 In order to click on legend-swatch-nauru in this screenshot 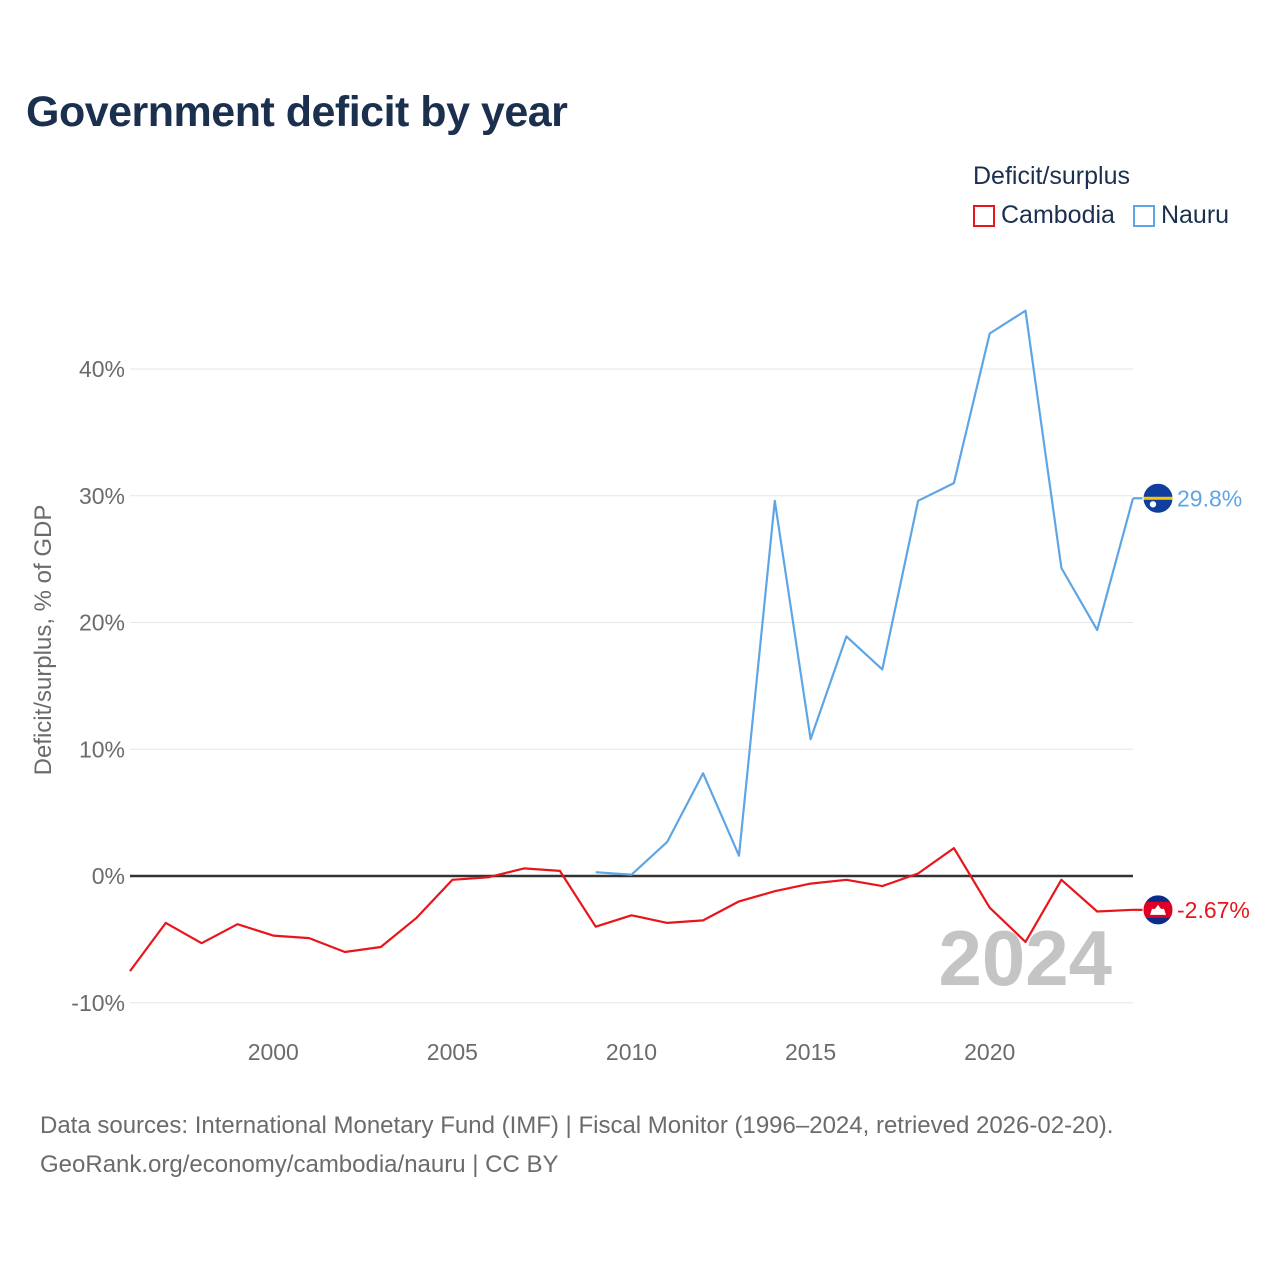, I will do `click(1143, 215)`.